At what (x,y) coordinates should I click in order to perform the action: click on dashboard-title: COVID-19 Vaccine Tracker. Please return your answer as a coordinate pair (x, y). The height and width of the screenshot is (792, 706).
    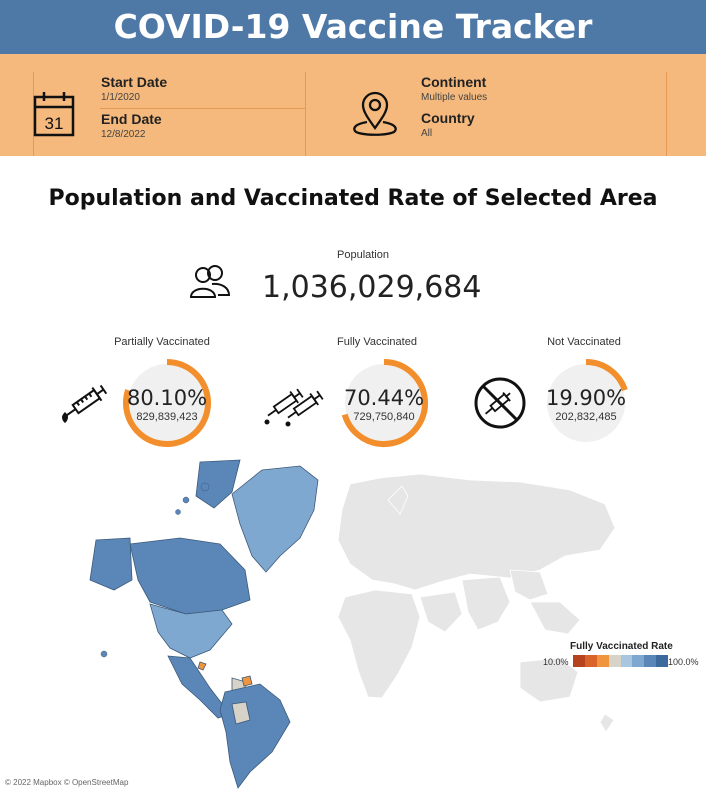
    Looking at the image, I should click on (353, 27).